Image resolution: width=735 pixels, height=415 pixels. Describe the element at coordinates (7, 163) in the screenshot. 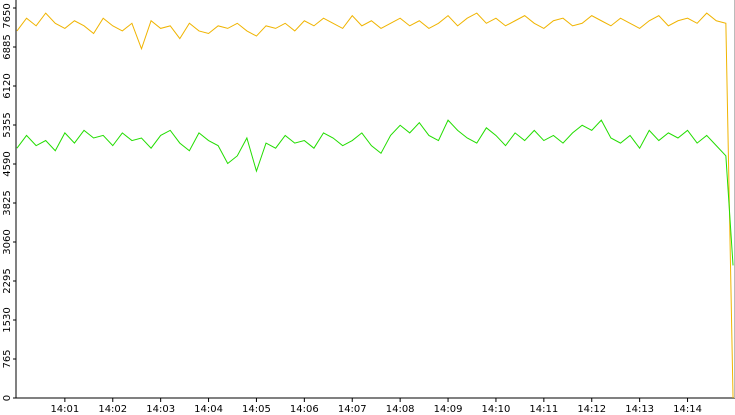

I see `y-tick-label: 4590` at that location.